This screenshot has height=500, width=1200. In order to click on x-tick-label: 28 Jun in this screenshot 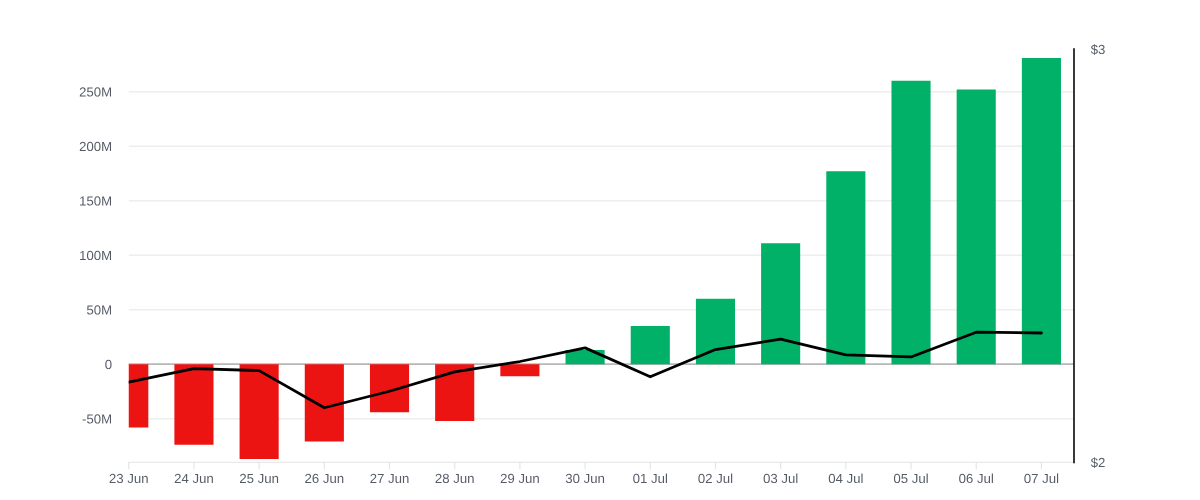, I will do `click(454, 478)`.